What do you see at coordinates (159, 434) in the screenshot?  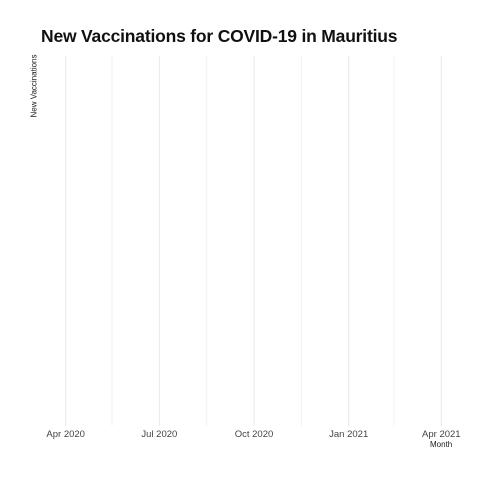 I see `x-tick-label: Jul 2020` at bounding box center [159, 434].